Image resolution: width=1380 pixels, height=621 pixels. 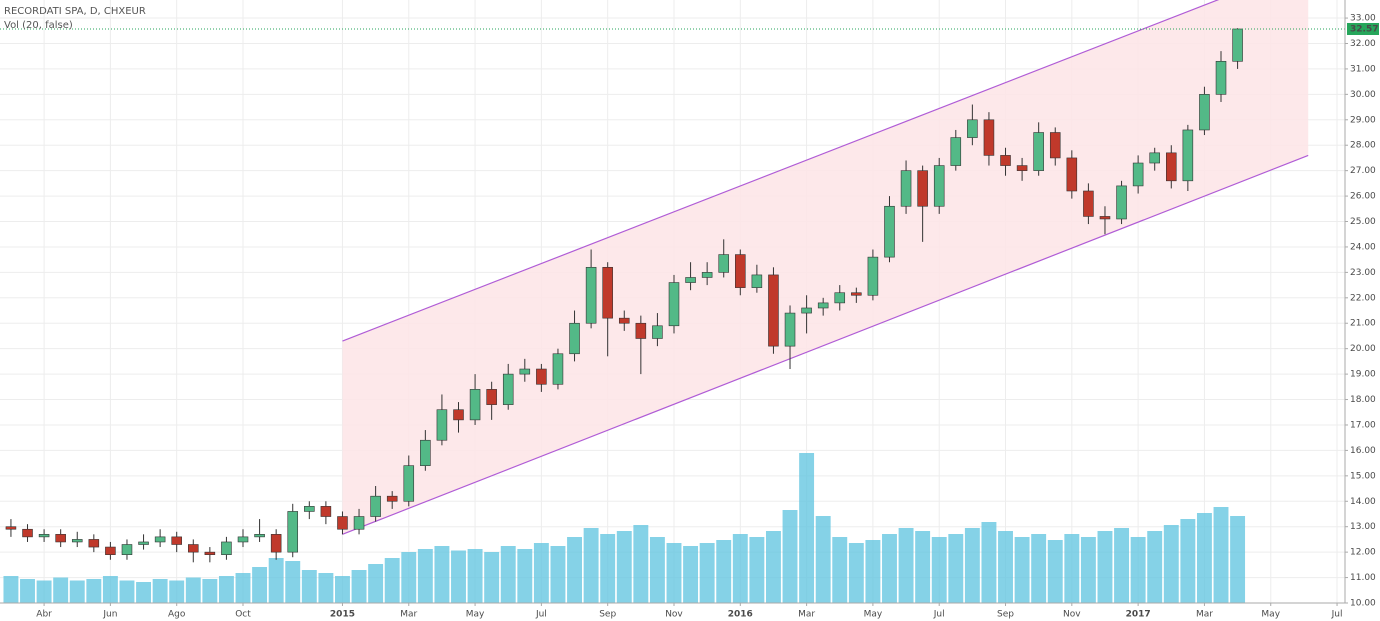 What do you see at coordinates (1363, 171) in the screenshot?
I see `y-tick-label: 27.00` at bounding box center [1363, 171].